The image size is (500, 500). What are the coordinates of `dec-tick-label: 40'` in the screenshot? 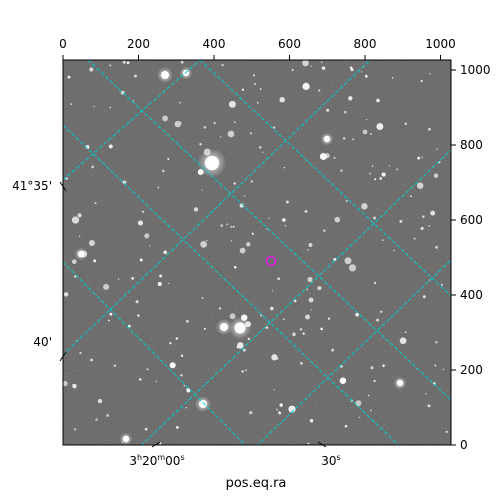 It's located at (42, 342).